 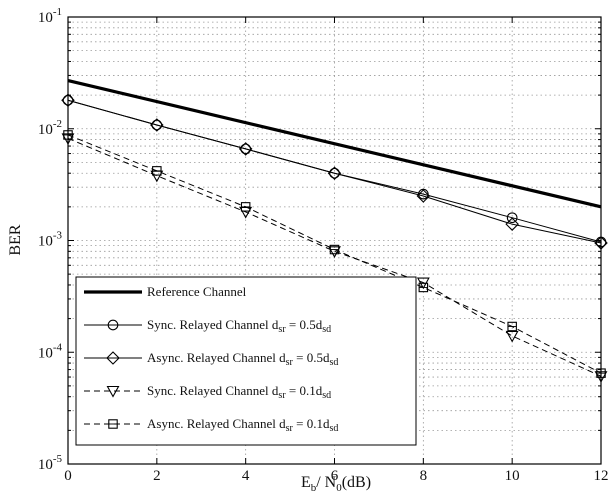 What do you see at coordinates (601, 476) in the screenshot?
I see `x-tick-label: 12` at bounding box center [601, 476].